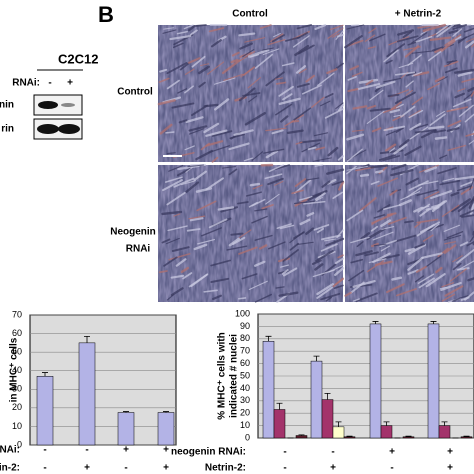 The height and width of the screenshot is (474, 474). I want to click on y-axis-label: indicated # nuclei, so click(234, 376).